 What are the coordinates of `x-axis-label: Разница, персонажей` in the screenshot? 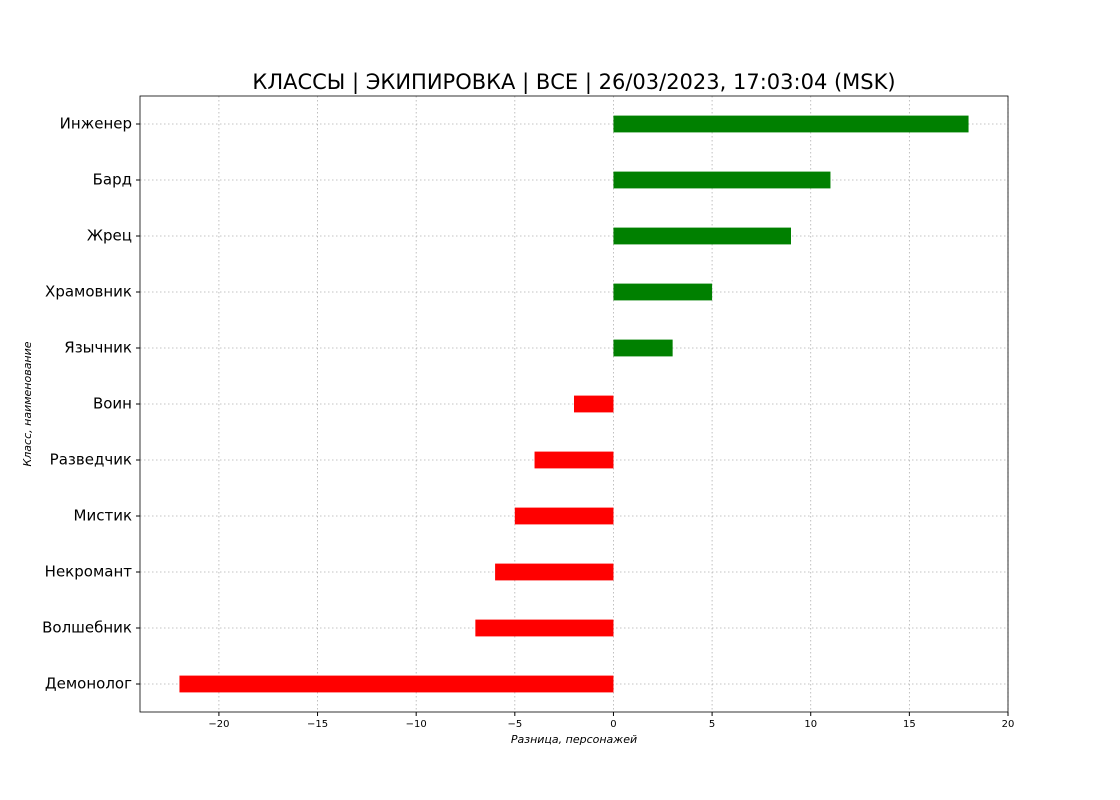 It's located at (574, 739).